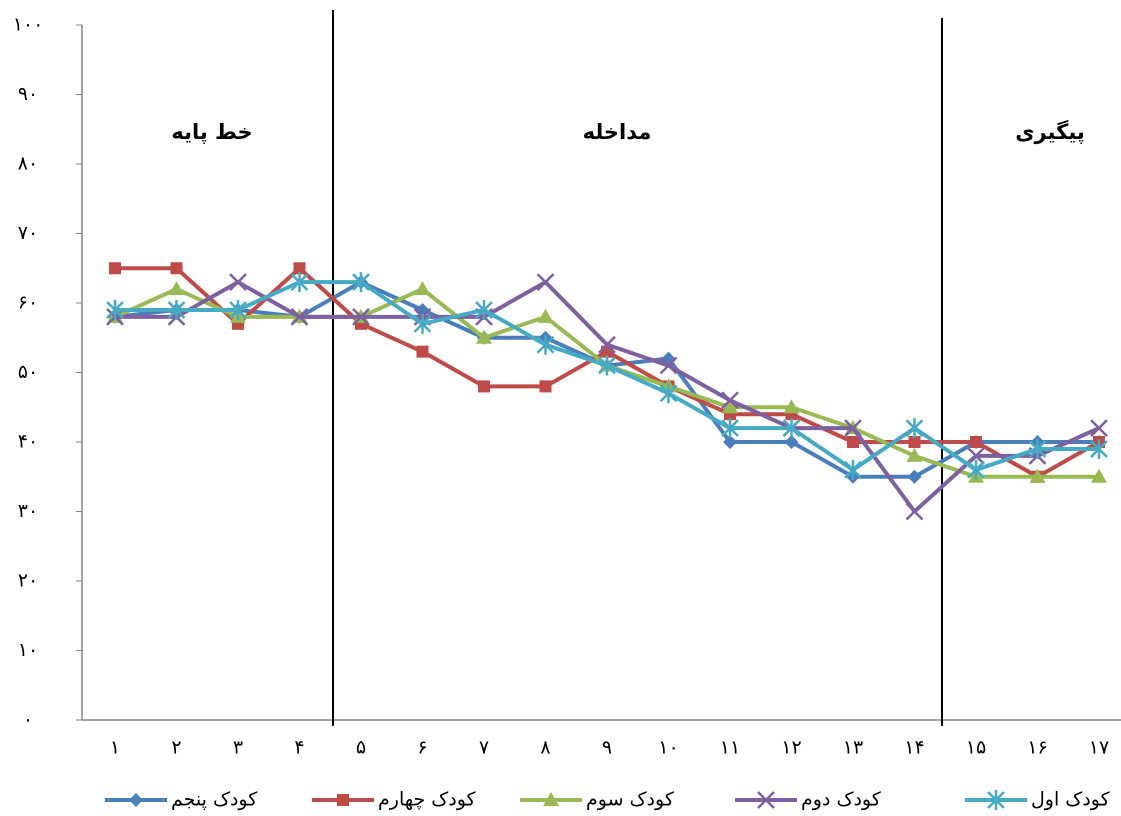 This screenshot has width=1121, height=816. What do you see at coordinates (115, 748) in the screenshot?
I see `x-tick-label: ۱` at bounding box center [115, 748].